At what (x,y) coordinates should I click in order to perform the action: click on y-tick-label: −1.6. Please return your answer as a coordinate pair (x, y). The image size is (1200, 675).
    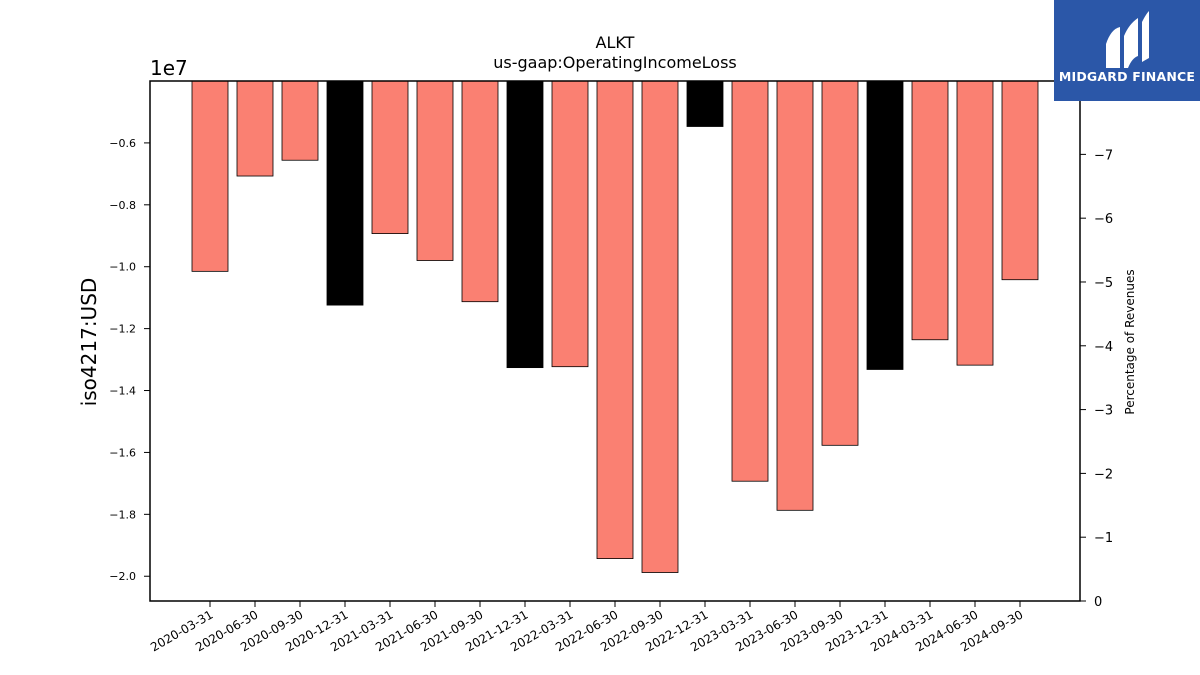
    Looking at the image, I should click on (122, 452).